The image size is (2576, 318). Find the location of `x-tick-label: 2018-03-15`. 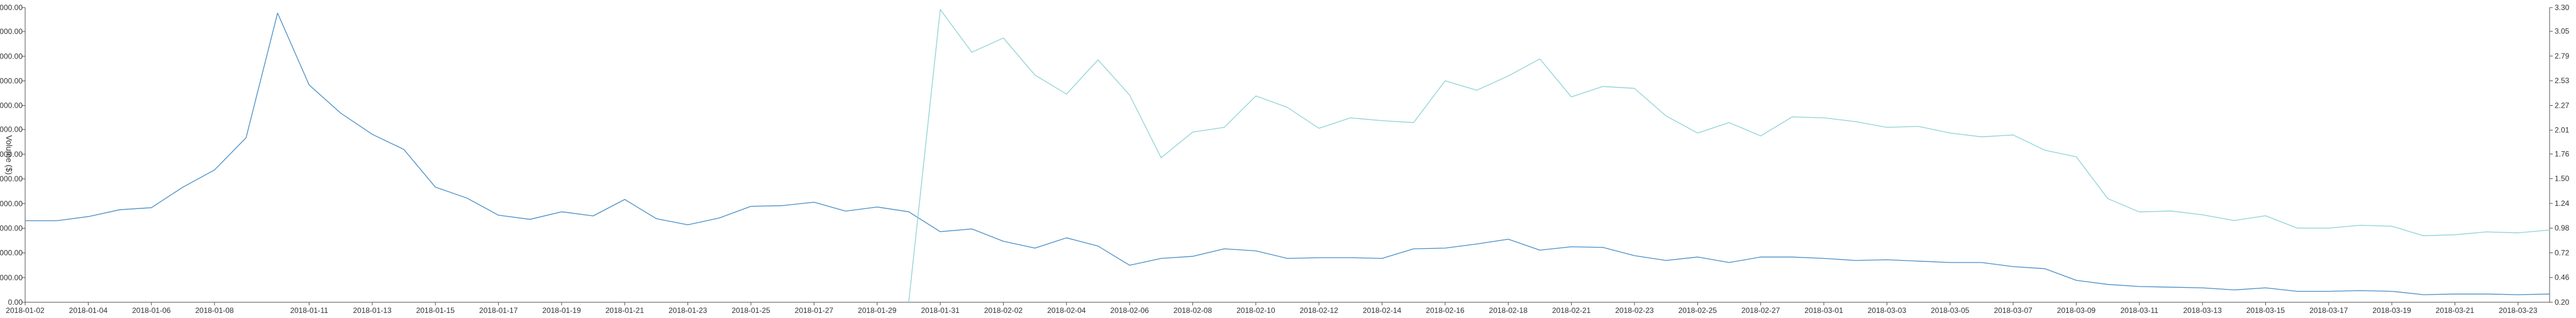

x-tick-label: 2018-03-15 is located at coordinates (2265, 310).